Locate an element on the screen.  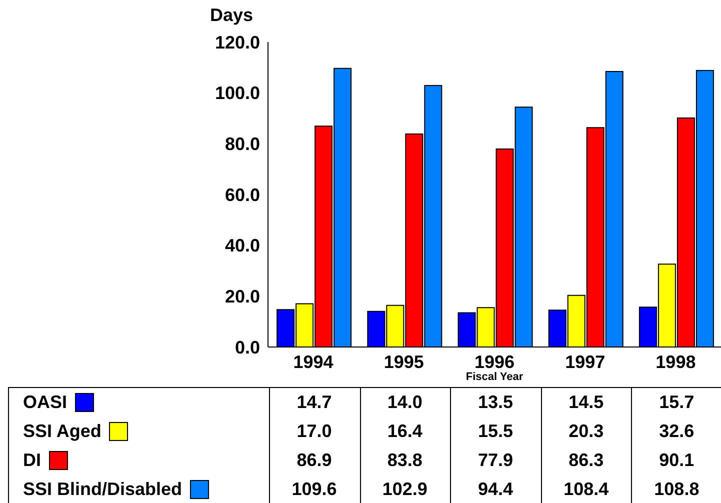
data-label: 14.0 is located at coordinates (405, 402).